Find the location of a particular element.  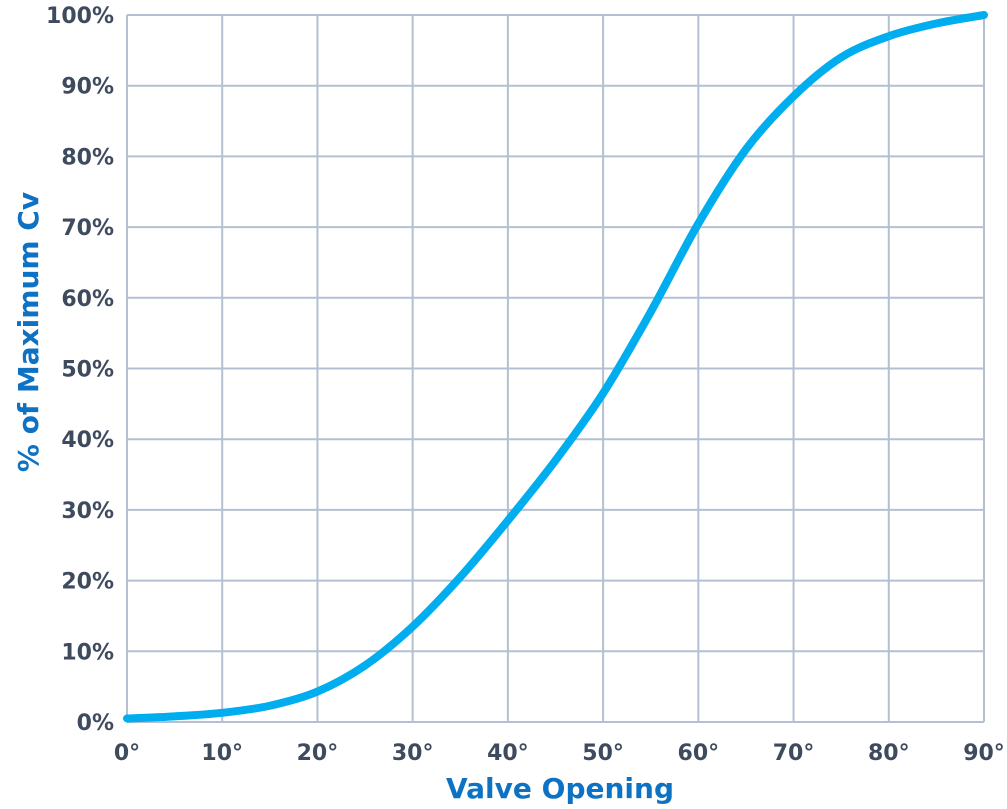

x-axis-title: Valve Opening is located at coordinates (560, 788).